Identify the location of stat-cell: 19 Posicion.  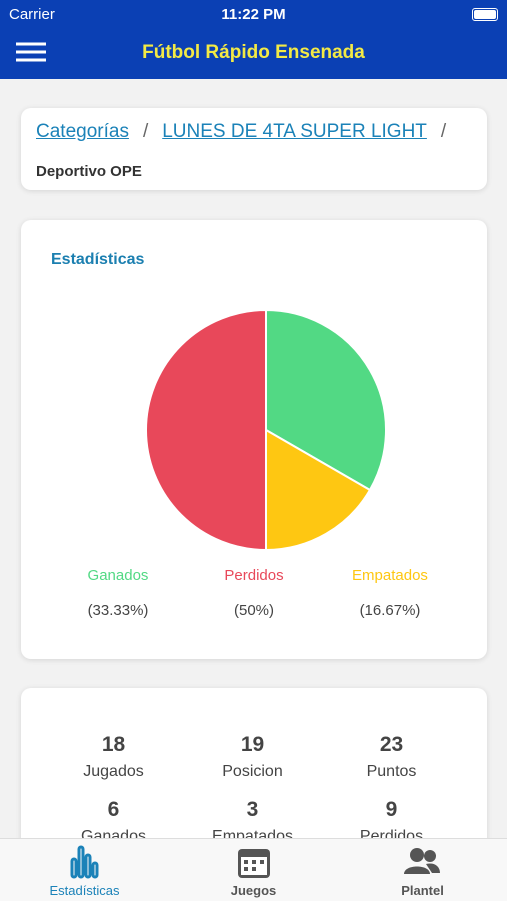
(252, 757).